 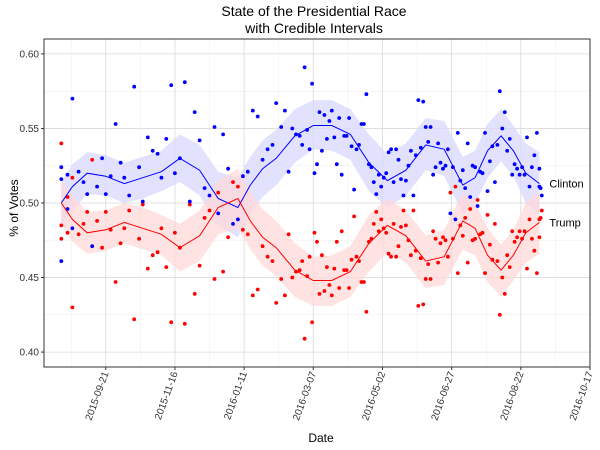 What do you see at coordinates (566, 185) in the screenshot?
I see `series-label-clinton: Clinton` at bounding box center [566, 185].